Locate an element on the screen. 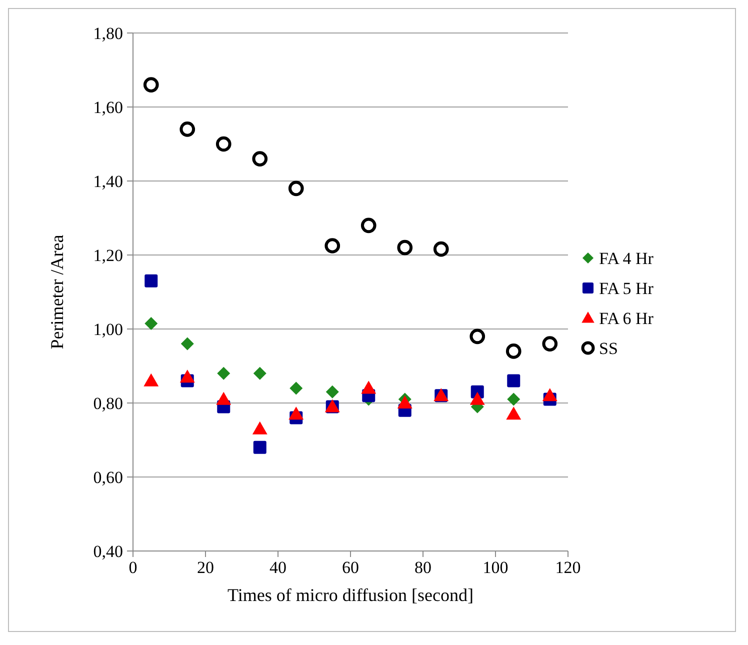 This screenshot has height=645, width=748. legend-label: SS is located at coordinates (608, 348).